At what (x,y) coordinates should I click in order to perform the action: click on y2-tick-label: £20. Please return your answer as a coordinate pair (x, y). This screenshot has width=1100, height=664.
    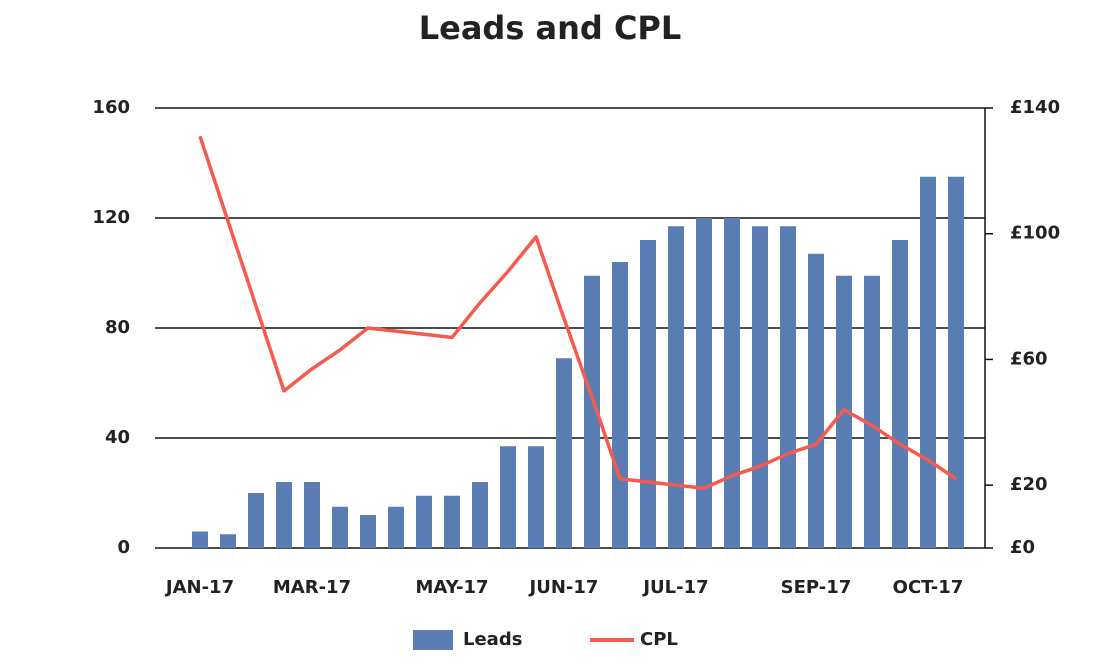
    Looking at the image, I should click on (1029, 484).